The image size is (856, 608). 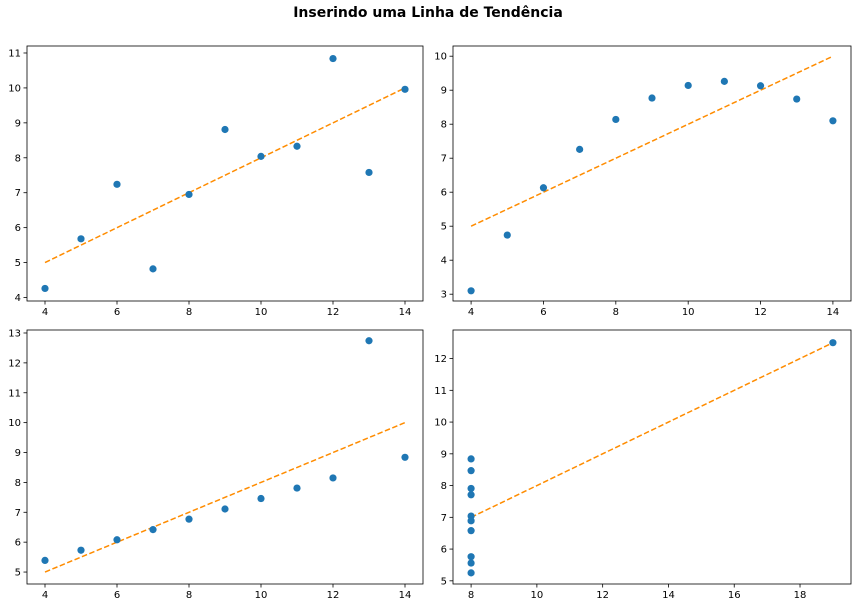 I want to click on x-tick-label: 16, so click(x=734, y=595).